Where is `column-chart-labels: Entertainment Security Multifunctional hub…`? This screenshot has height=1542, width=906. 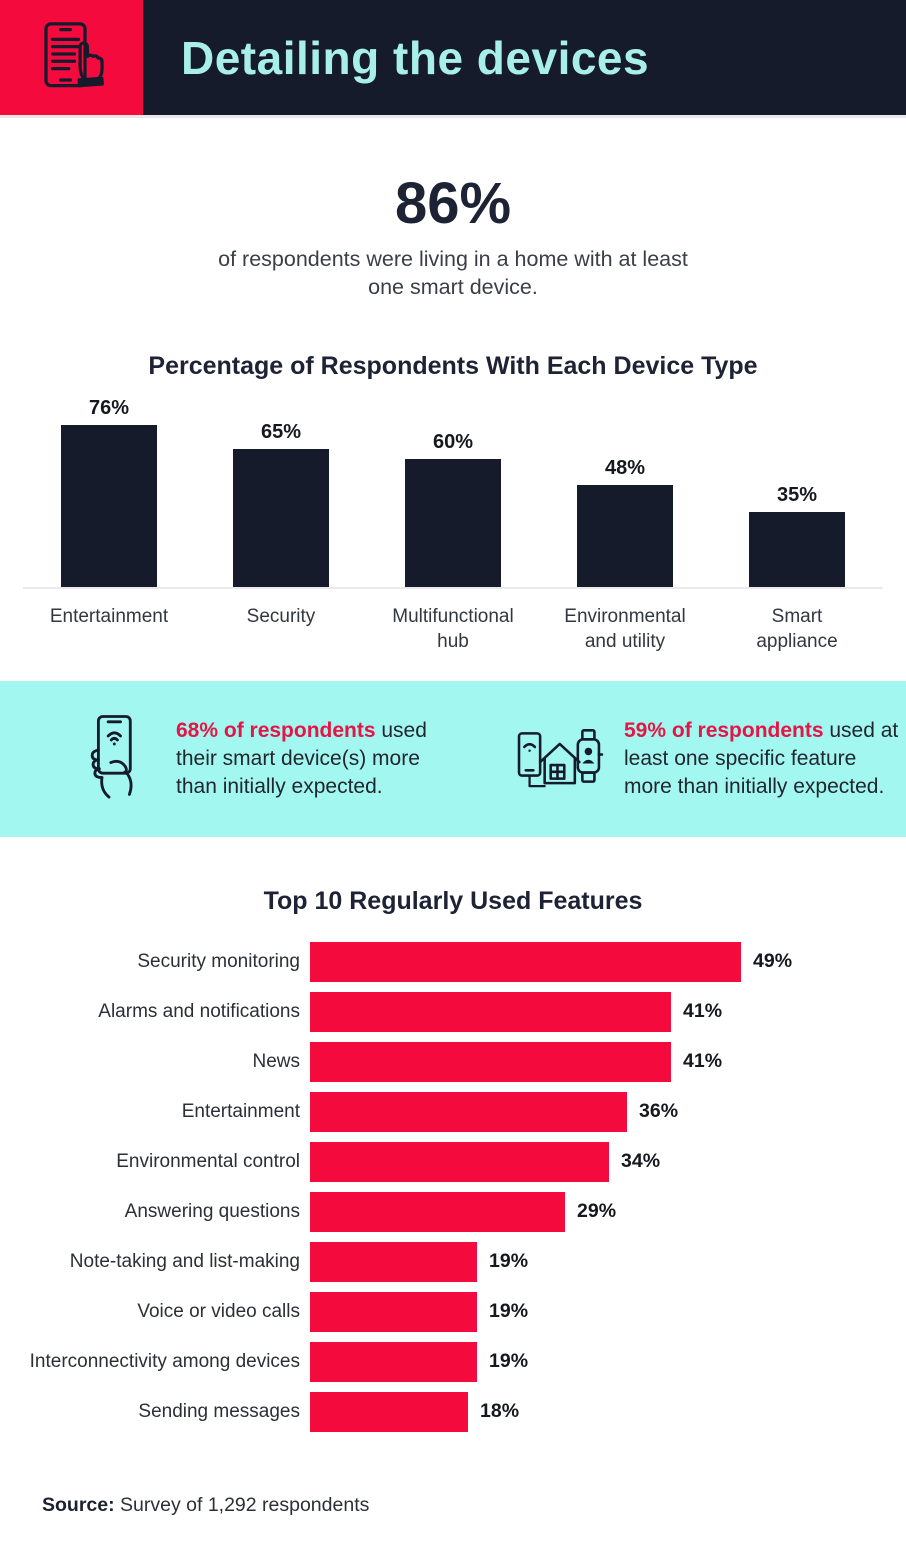
column-chart-labels: Entertainment Security Multifunctional hub… is located at coordinates (453, 629).